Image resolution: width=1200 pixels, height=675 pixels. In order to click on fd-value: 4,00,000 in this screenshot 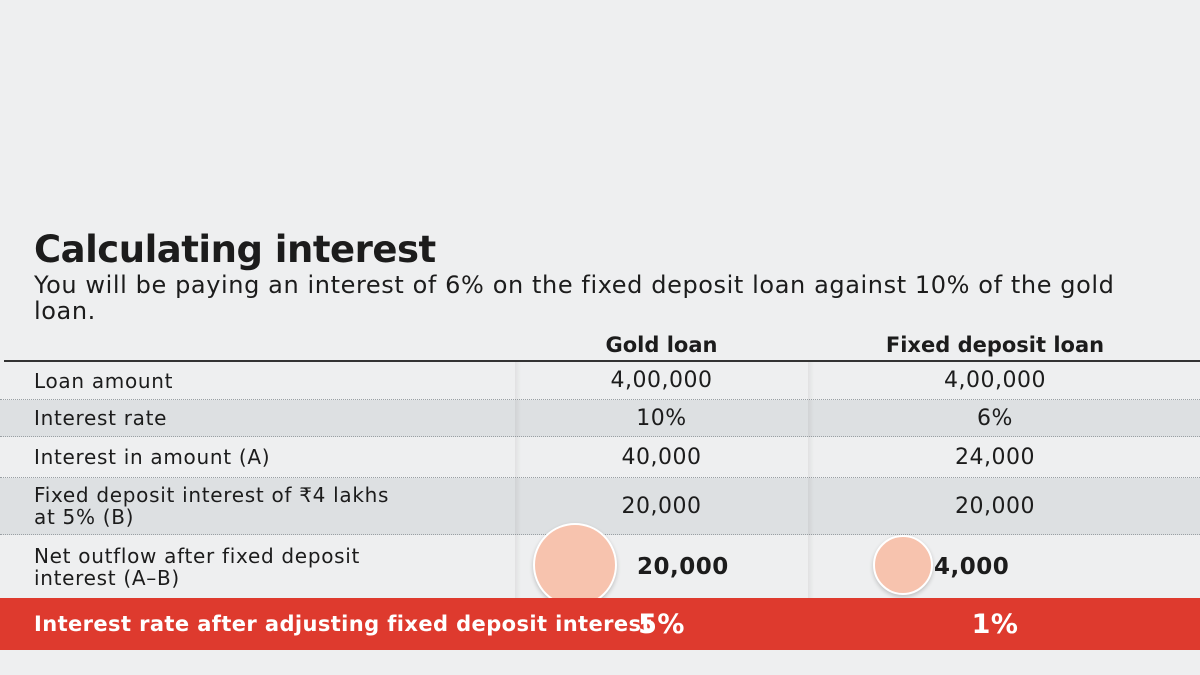, I will do `click(995, 380)`.